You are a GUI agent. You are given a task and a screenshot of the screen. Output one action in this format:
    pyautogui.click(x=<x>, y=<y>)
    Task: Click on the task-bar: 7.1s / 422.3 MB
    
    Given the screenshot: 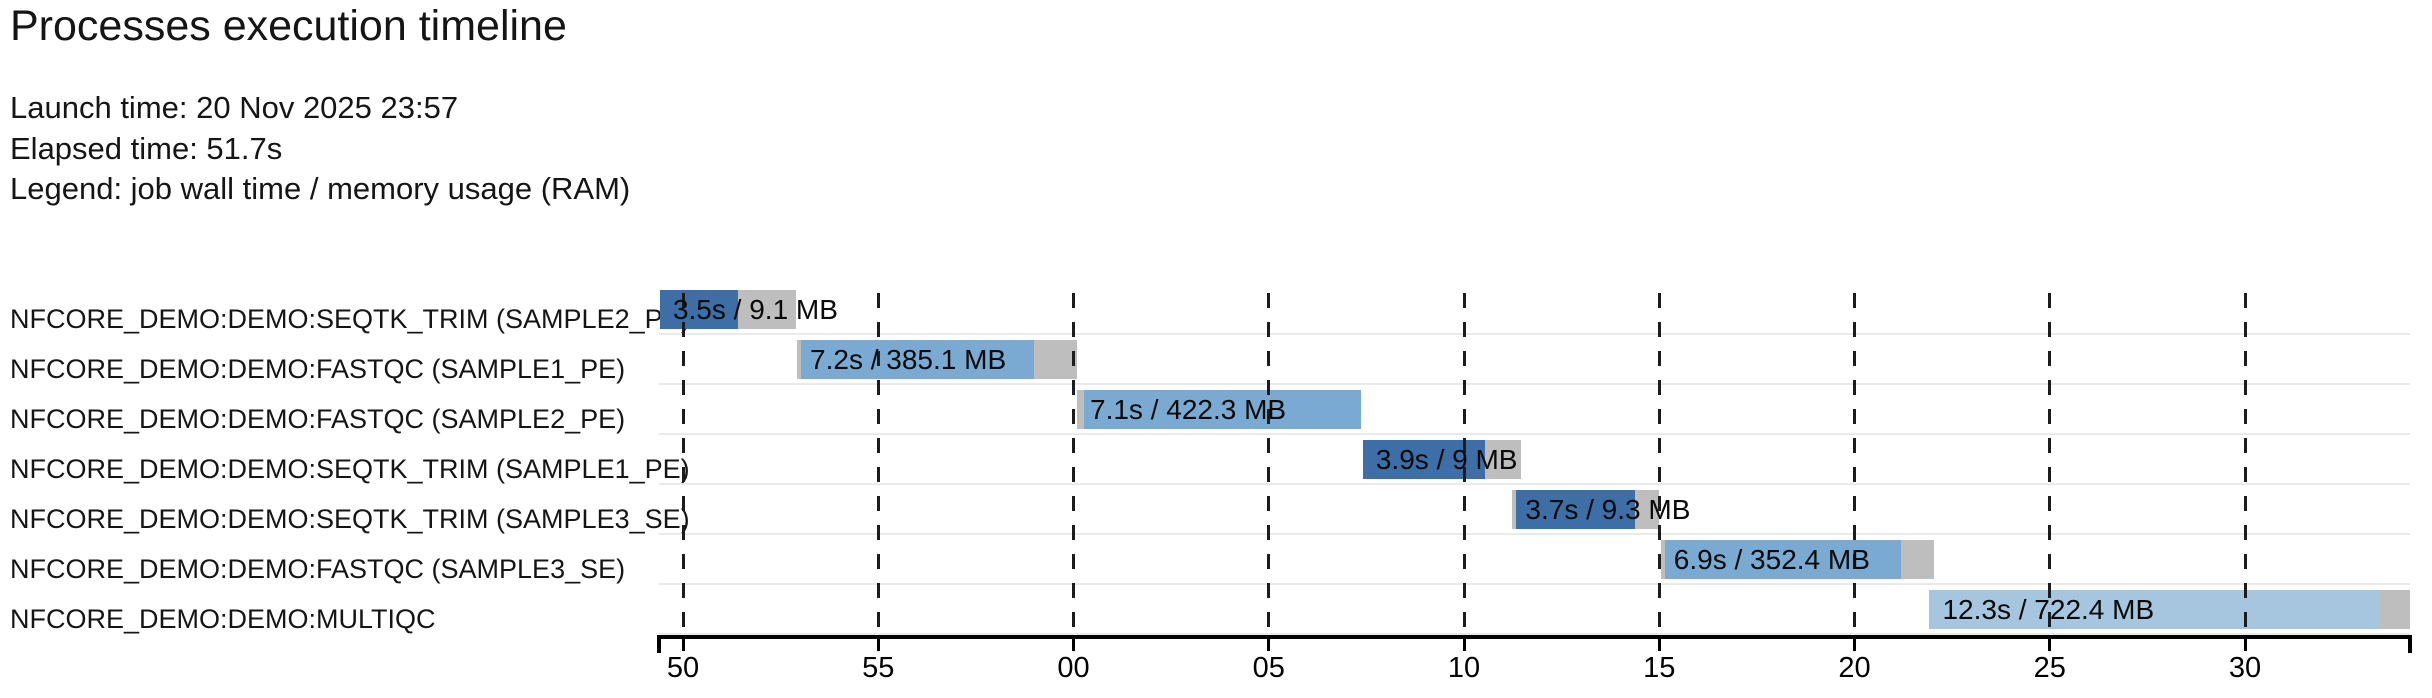 What is the action you would take?
    pyautogui.click(x=1534, y=409)
    